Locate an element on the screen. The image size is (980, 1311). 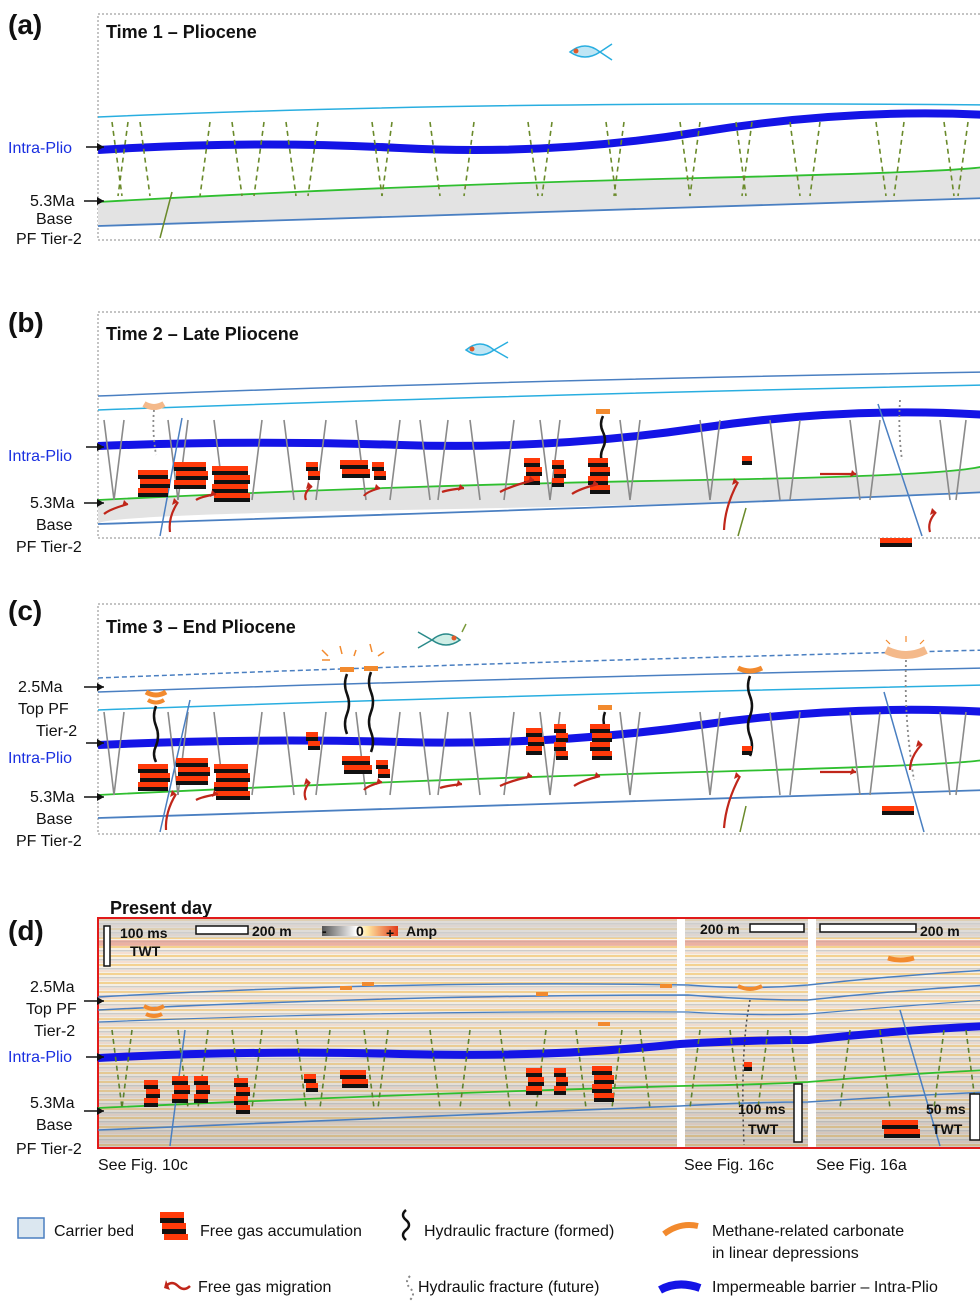
label-base-name-a: Base is located at coordinates (54, 219).